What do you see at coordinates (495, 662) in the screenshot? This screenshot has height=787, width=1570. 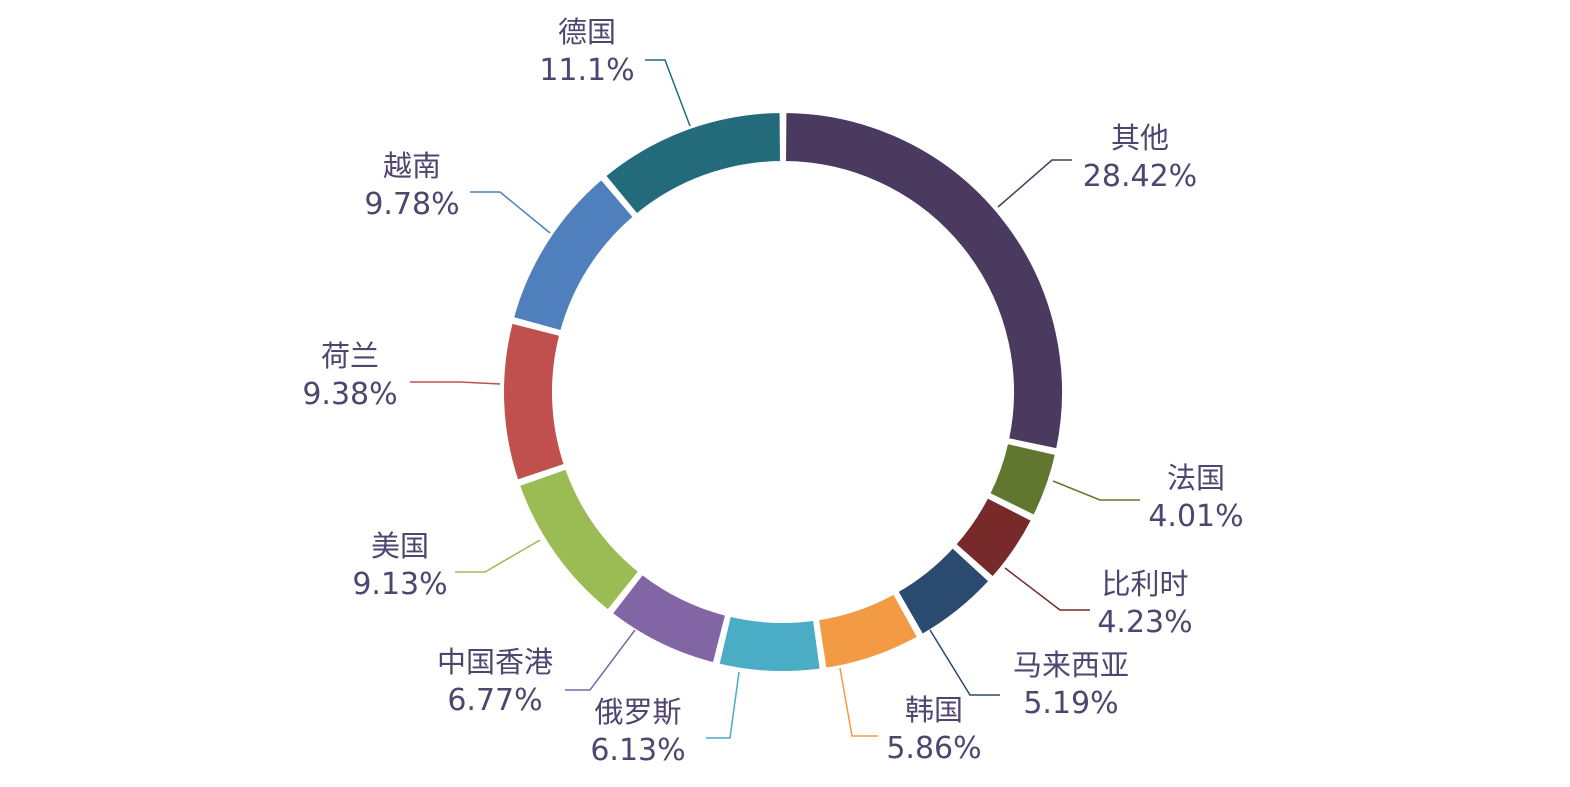 I see `slice-label-name: 中国香港` at bounding box center [495, 662].